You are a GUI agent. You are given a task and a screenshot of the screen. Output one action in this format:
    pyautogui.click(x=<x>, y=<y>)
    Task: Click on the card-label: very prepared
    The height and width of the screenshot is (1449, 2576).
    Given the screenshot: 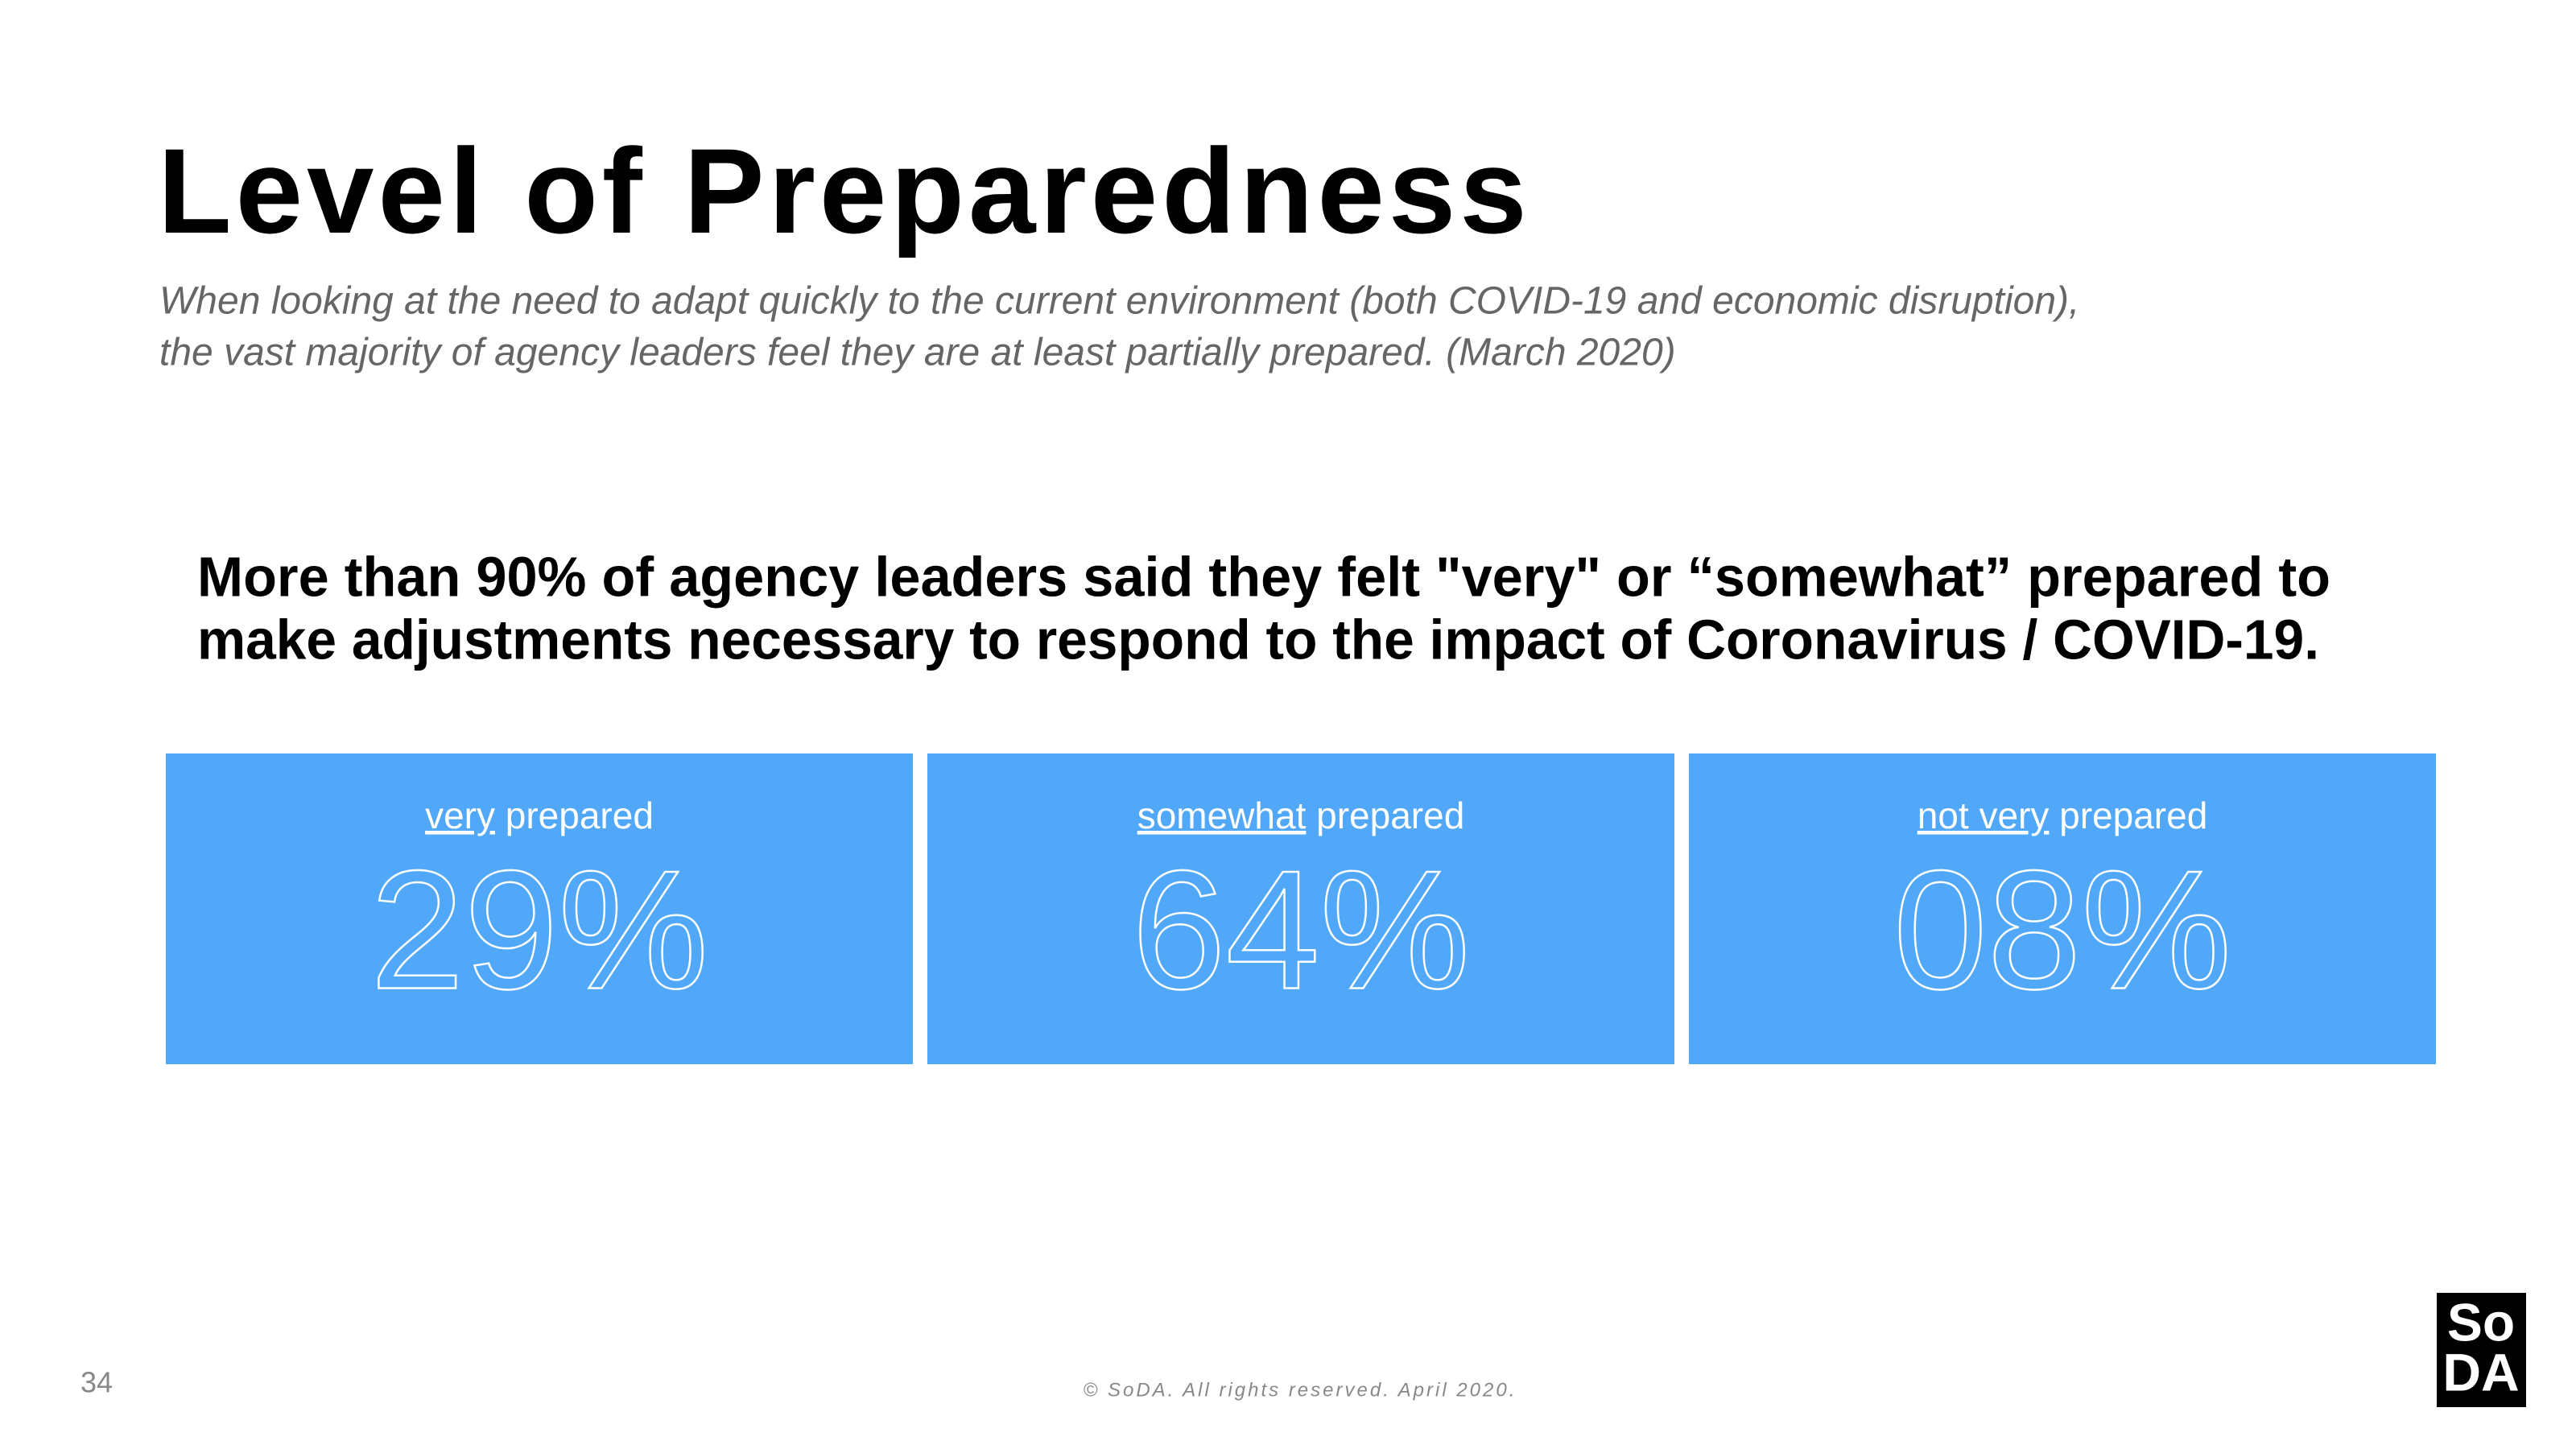 What is the action you would take?
    pyautogui.click(x=539, y=815)
    